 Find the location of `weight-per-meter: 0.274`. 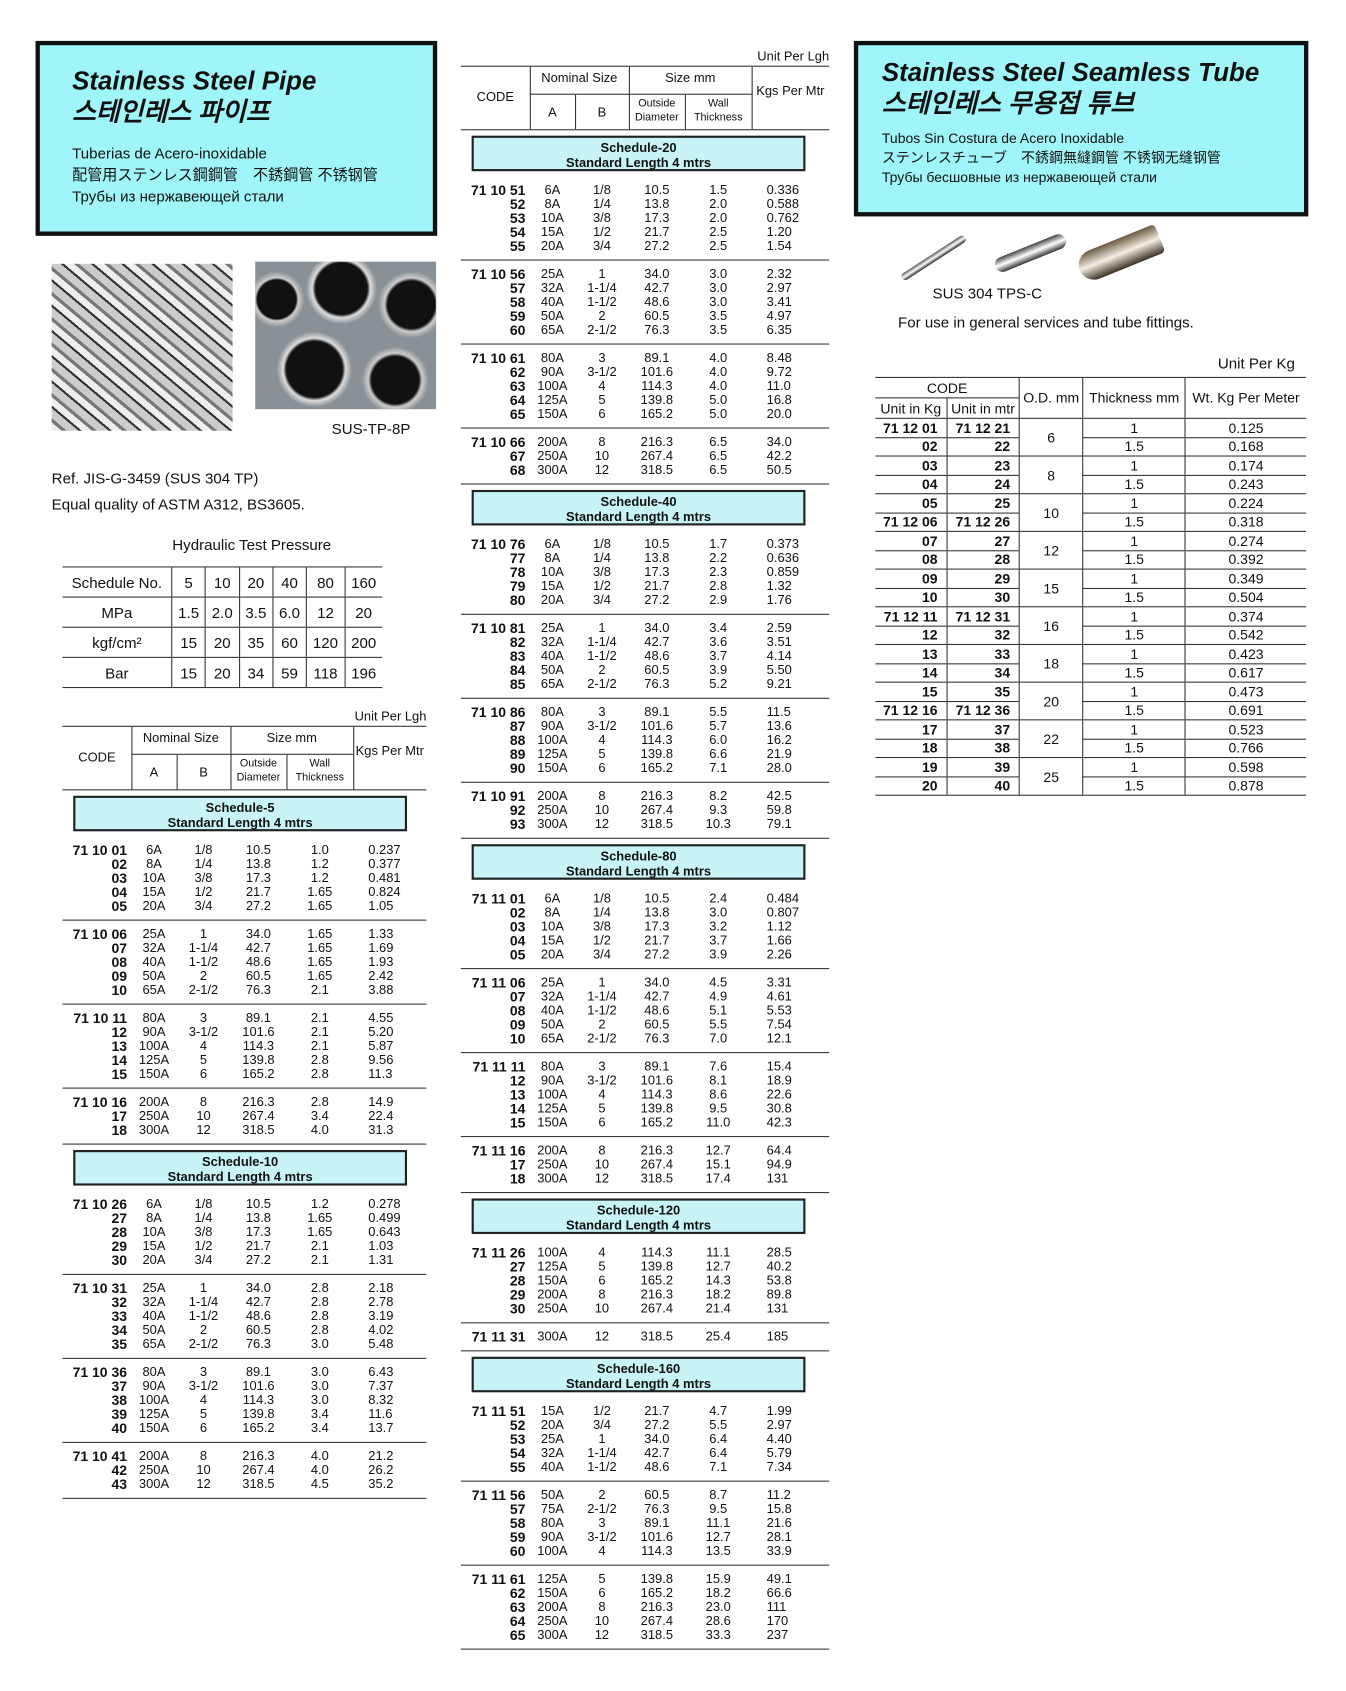

weight-per-meter: 0.274 is located at coordinates (1245, 541).